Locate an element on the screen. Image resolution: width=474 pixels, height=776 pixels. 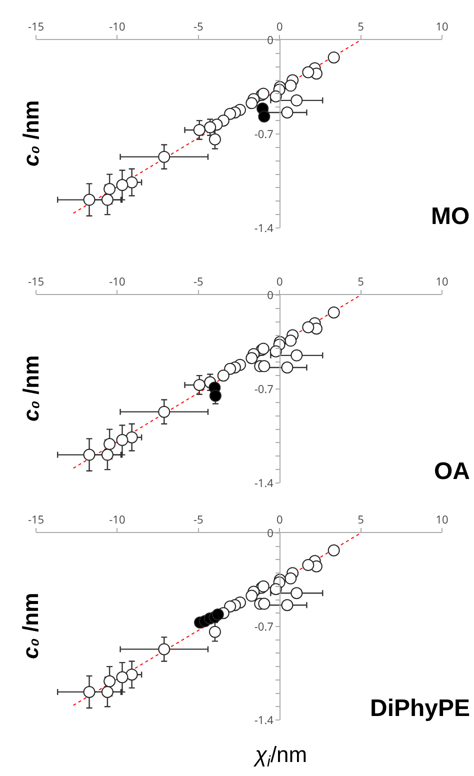
x-axis-title: χ$_{i}$/nm is located at coordinates (280, 756).